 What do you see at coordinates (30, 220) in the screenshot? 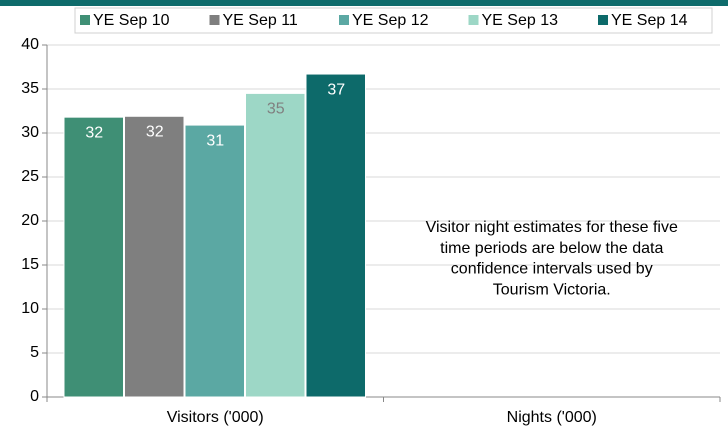
I see `y-tick-label: 20` at bounding box center [30, 220].